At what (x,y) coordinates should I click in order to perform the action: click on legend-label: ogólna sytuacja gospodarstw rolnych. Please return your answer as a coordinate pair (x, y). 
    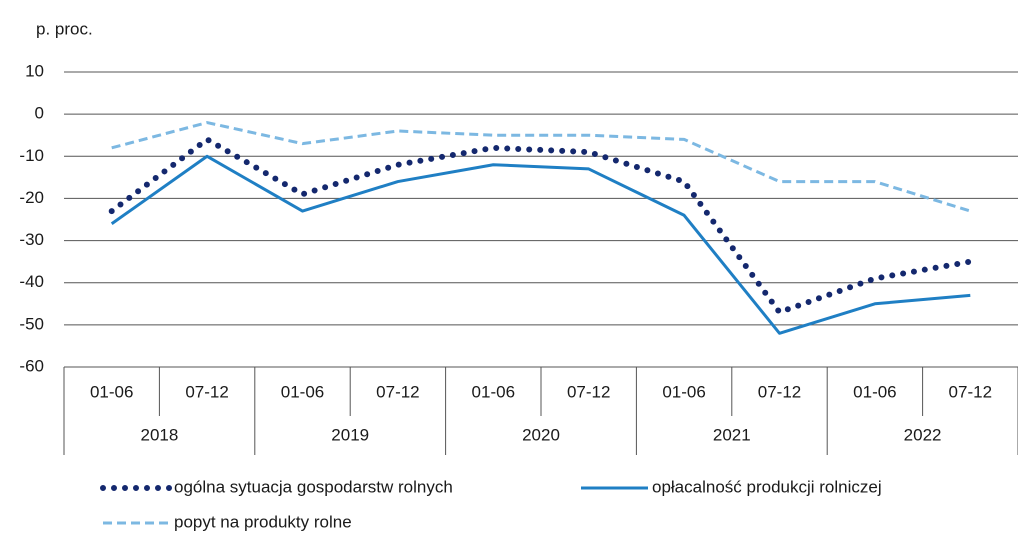
    Looking at the image, I should click on (313, 486).